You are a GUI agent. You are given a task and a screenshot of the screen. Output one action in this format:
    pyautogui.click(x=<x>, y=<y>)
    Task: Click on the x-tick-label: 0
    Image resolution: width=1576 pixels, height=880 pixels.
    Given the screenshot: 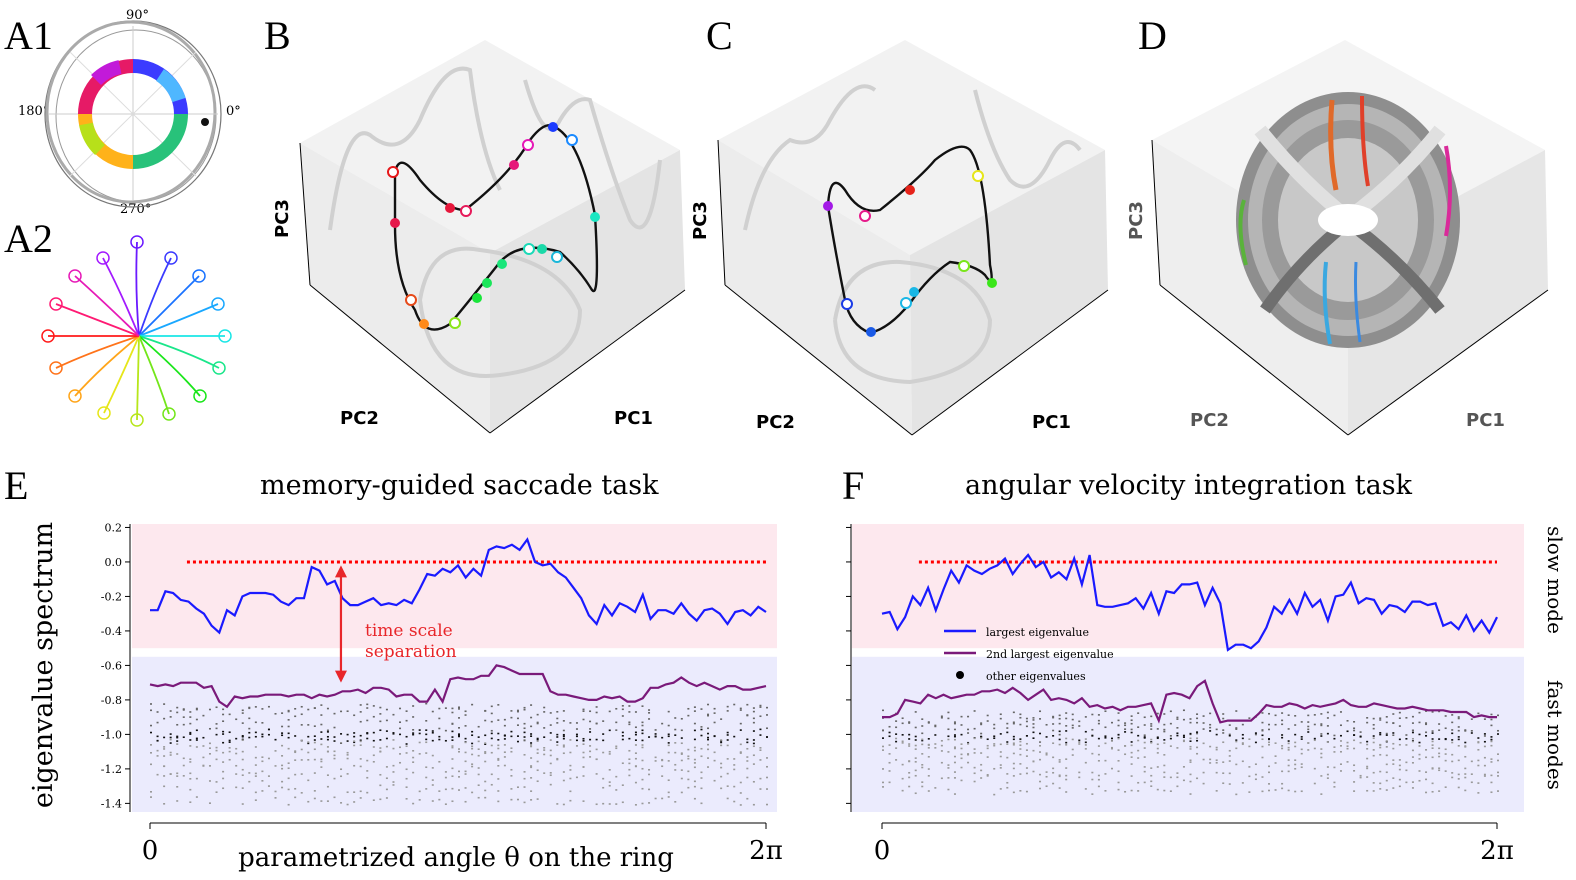 What is the action you would take?
    pyautogui.click(x=150, y=851)
    